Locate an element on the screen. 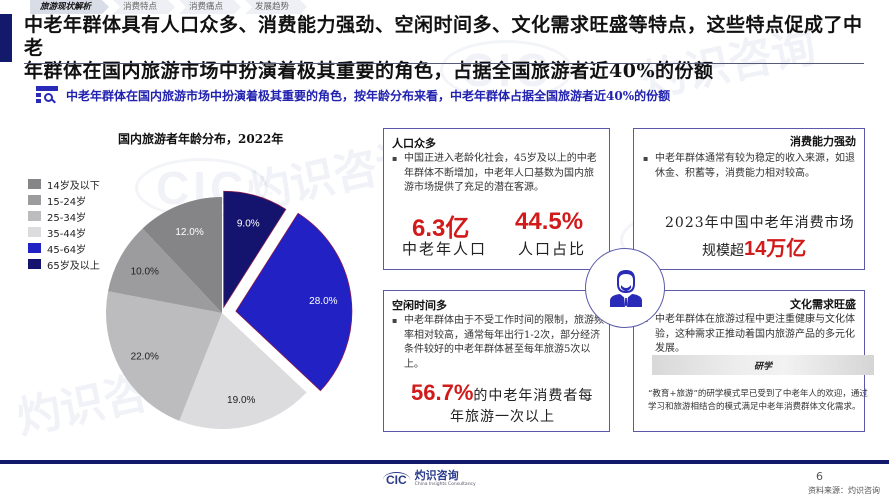 Image resolution: width=889 pixels, height=500 pixels. footer-divider is located at coordinates (444, 462).